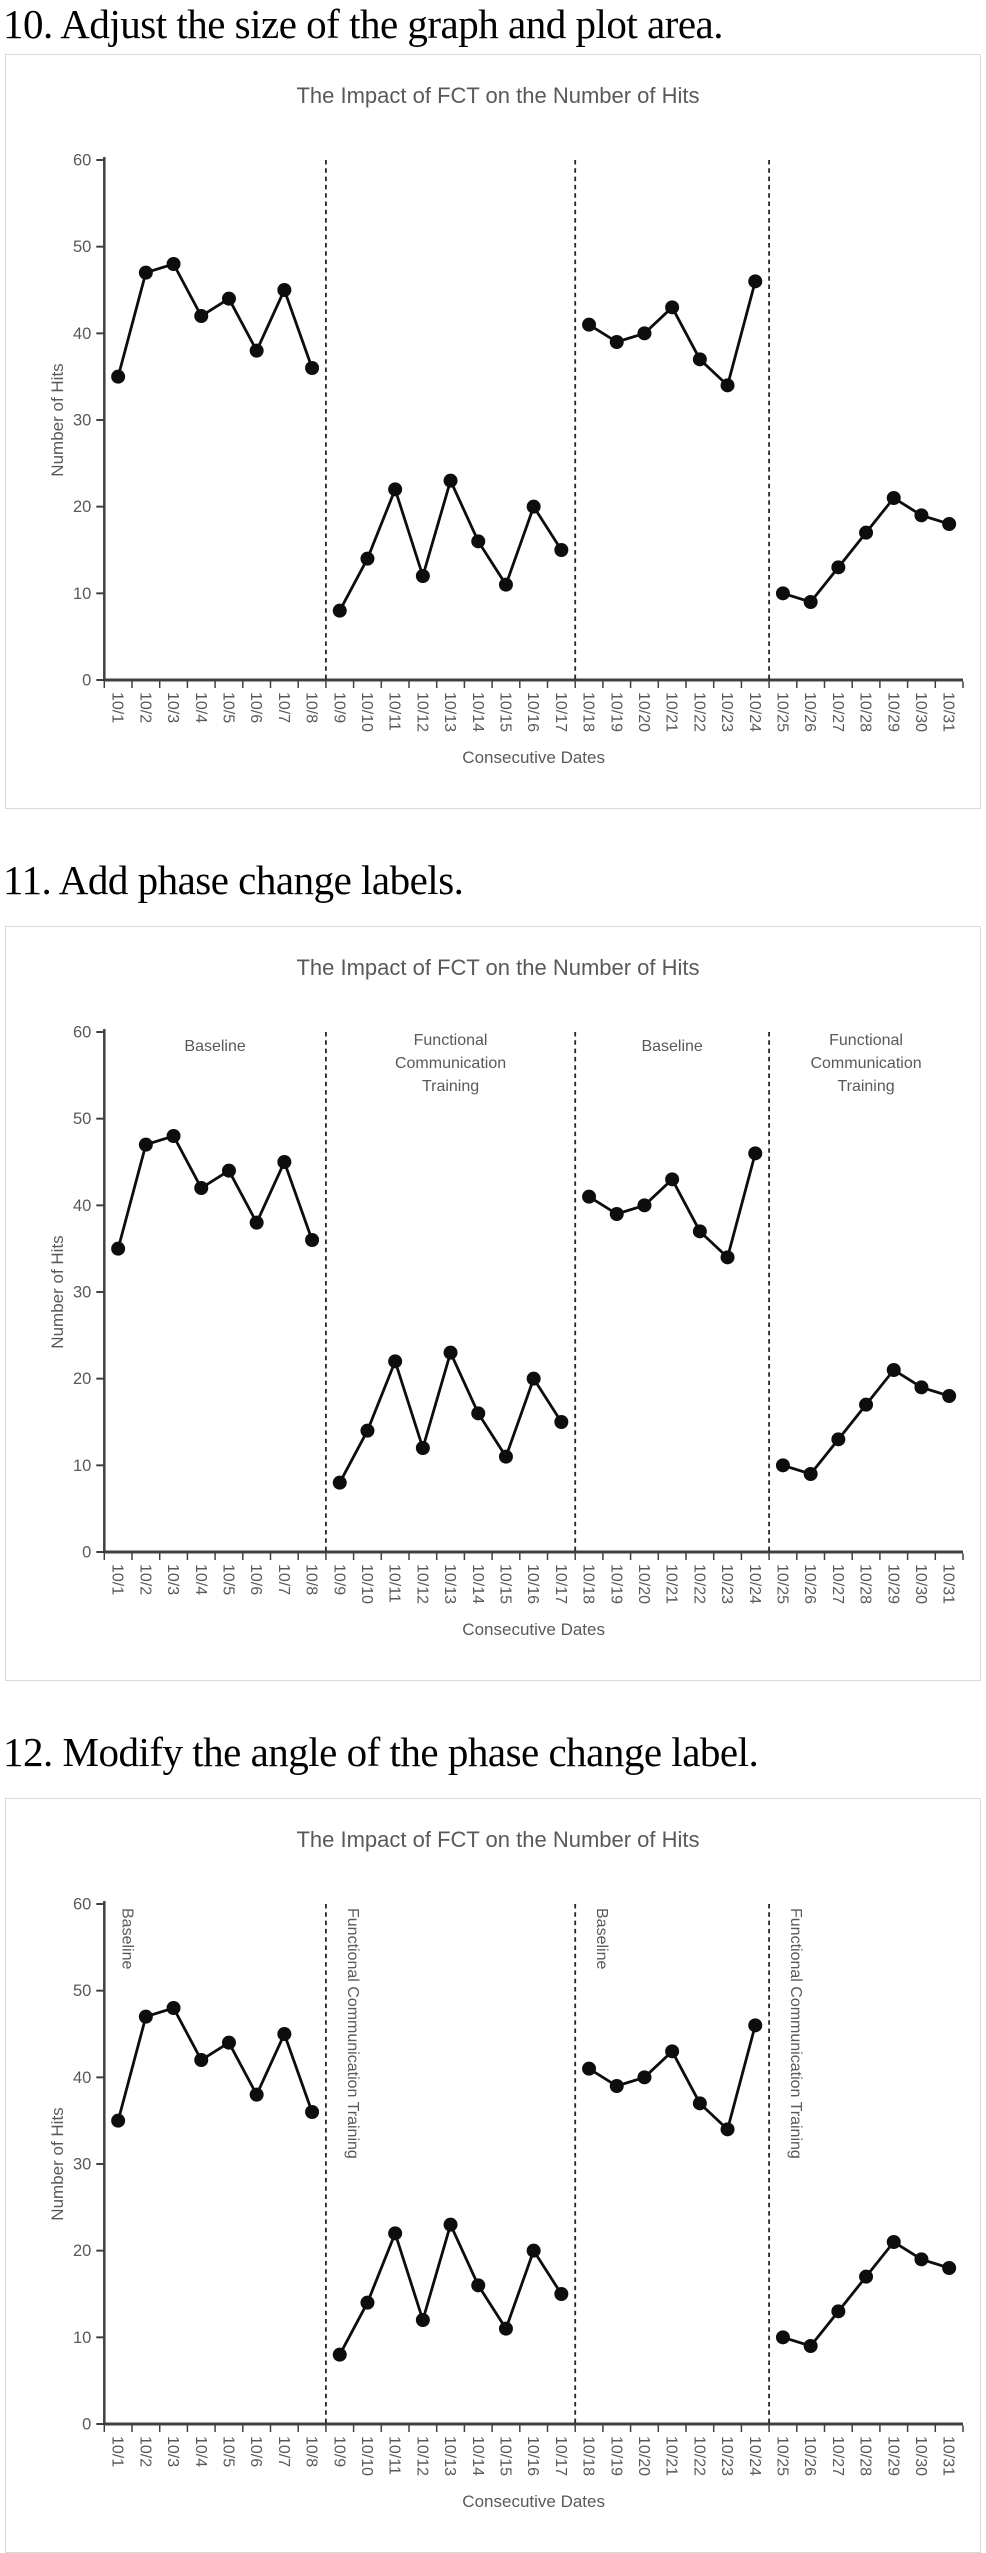  What do you see at coordinates (532, 1584) in the screenshot?
I see `x-tick-label: 10/16` at bounding box center [532, 1584].